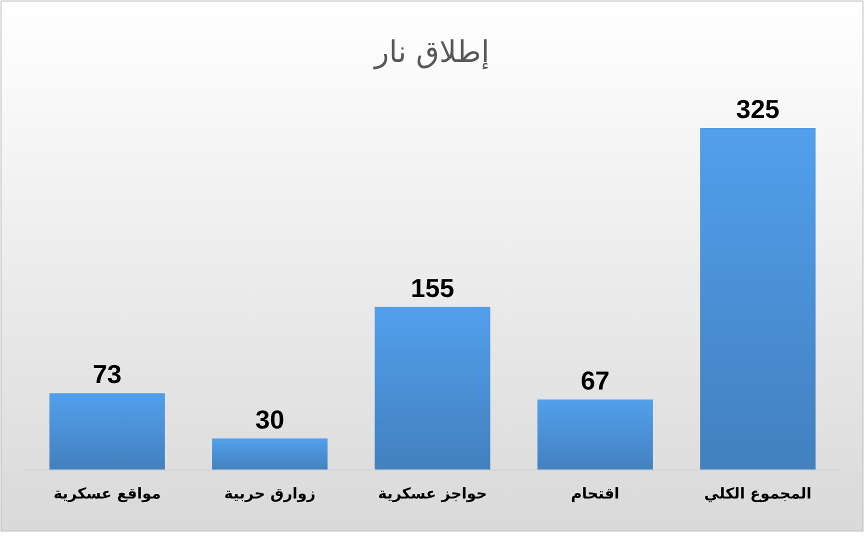 This screenshot has height=540, width=864. I want to click on data-label: 67, so click(595, 380).